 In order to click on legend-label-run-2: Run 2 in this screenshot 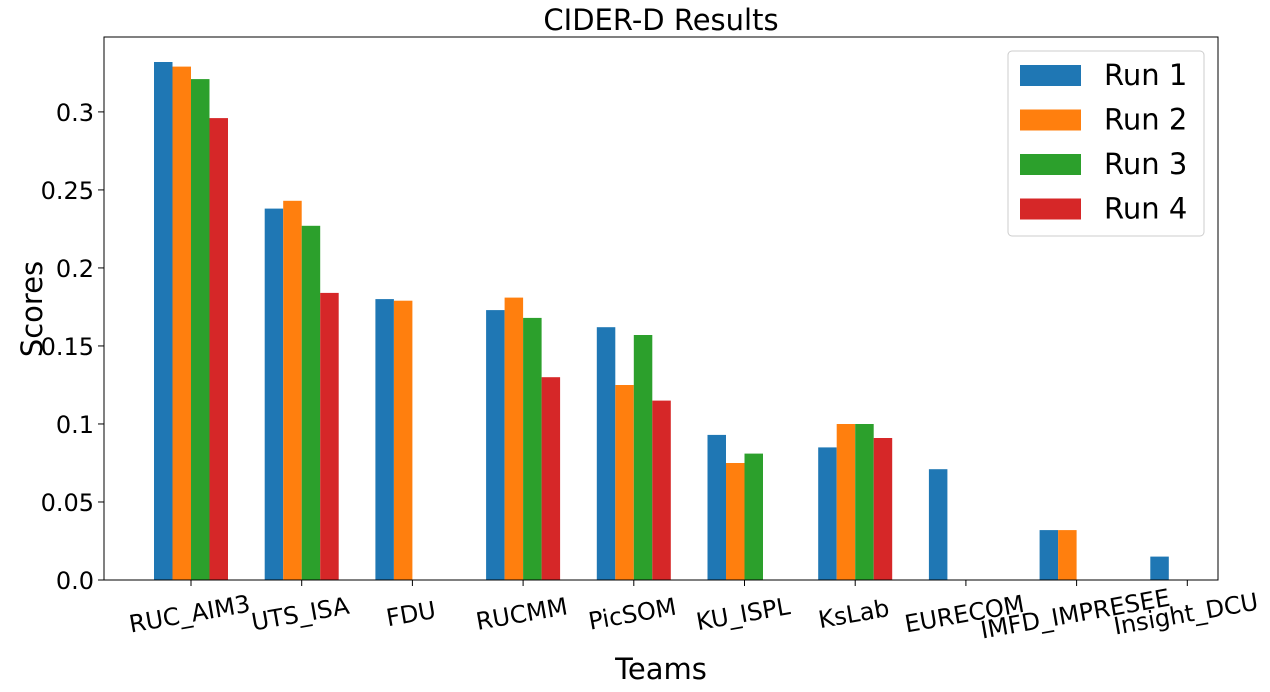, I will do `click(1145, 120)`.